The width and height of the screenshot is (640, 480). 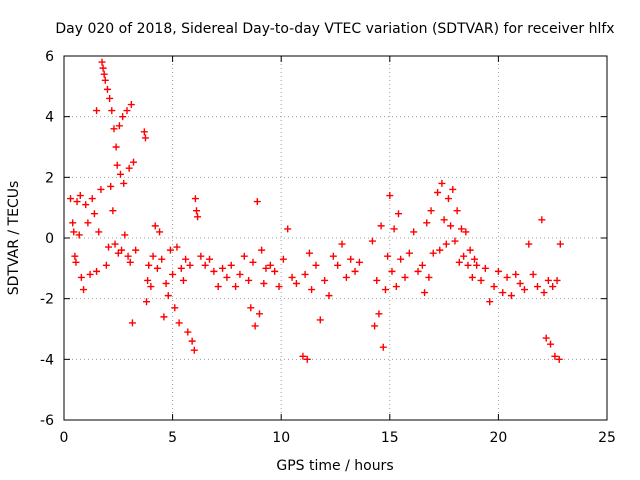 What do you see at coordinates (47, 421) in the screenshot?
I see `y-tick-label: -6` at bounding box center [47, 421].